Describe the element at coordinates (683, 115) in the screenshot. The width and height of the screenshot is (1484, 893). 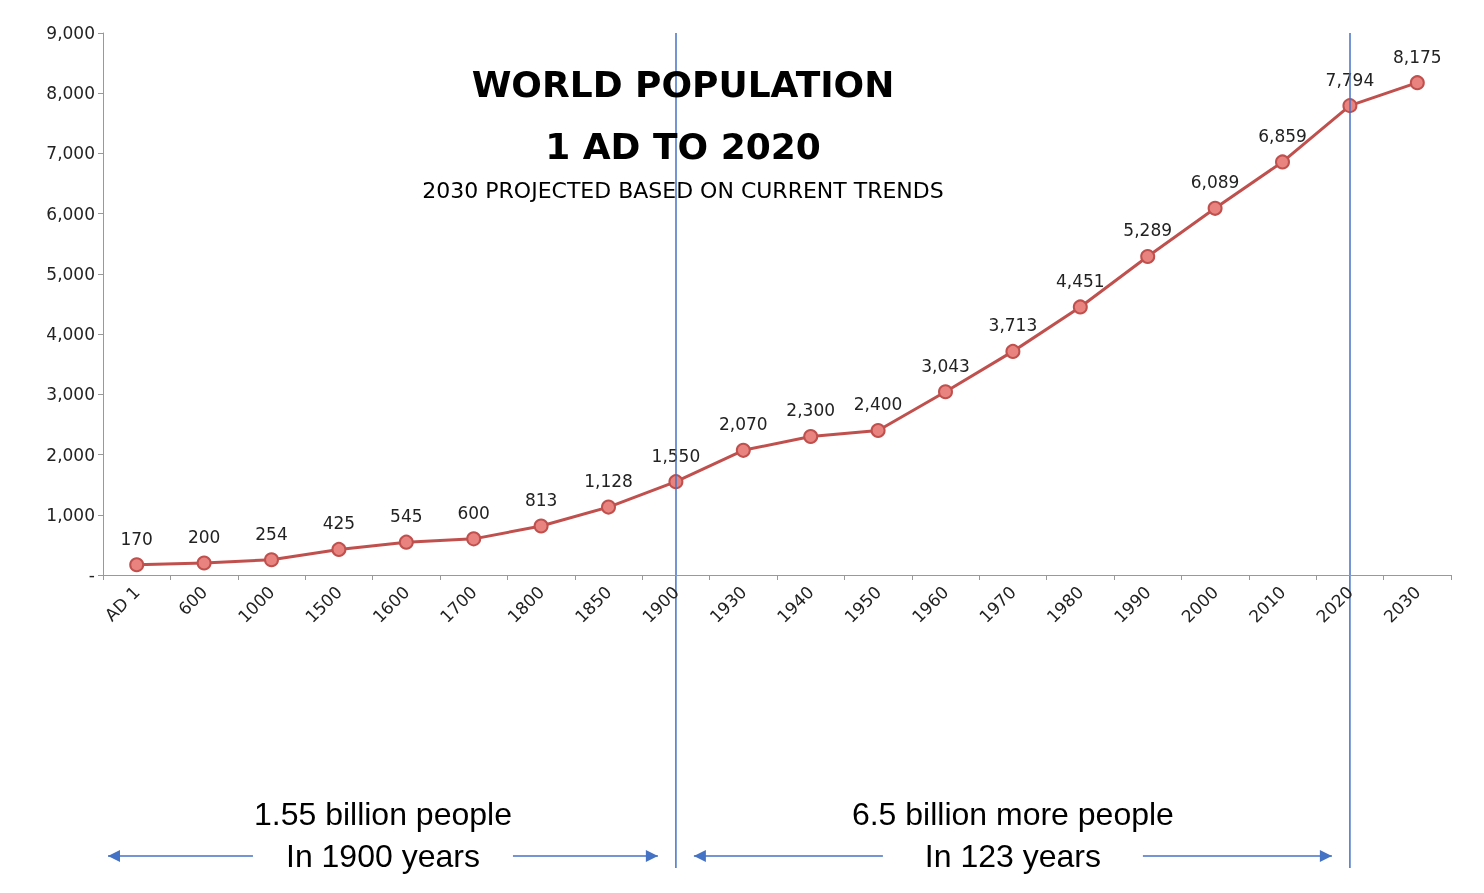
I see `text: WORLD POPULATION 1 AD TO 2020` at that location.